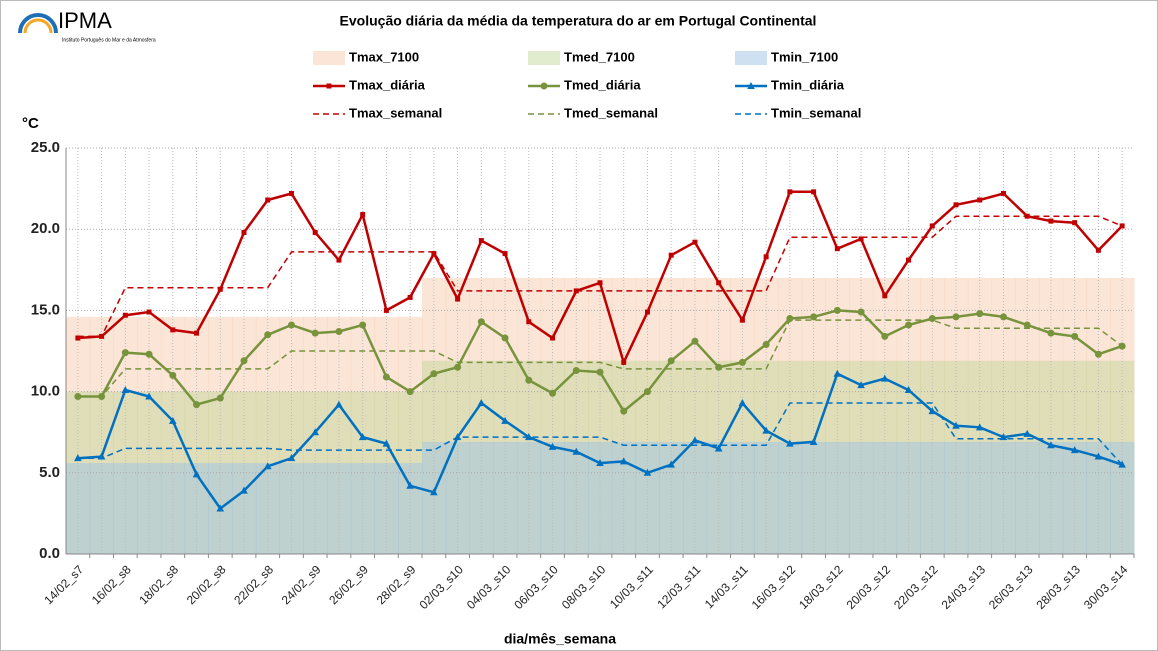 The height and width of the screenshot is (651, 1158). I want to click on y-tick-label: 20.0, so click(45, 228).